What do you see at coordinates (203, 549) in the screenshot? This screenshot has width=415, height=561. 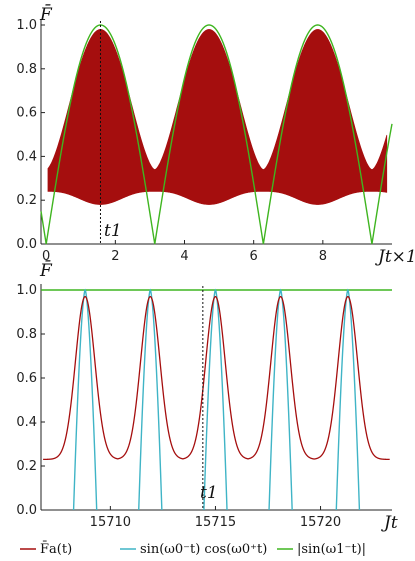 I see `legend-sincos: sin(ω0⁻t) cos(ω0⁺t)` at bounding box center [203, 549].